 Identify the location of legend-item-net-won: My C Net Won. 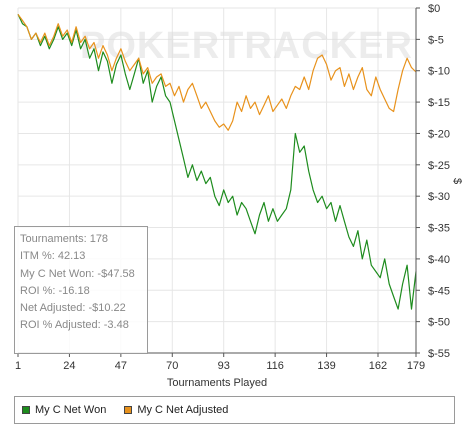
(64, 410).